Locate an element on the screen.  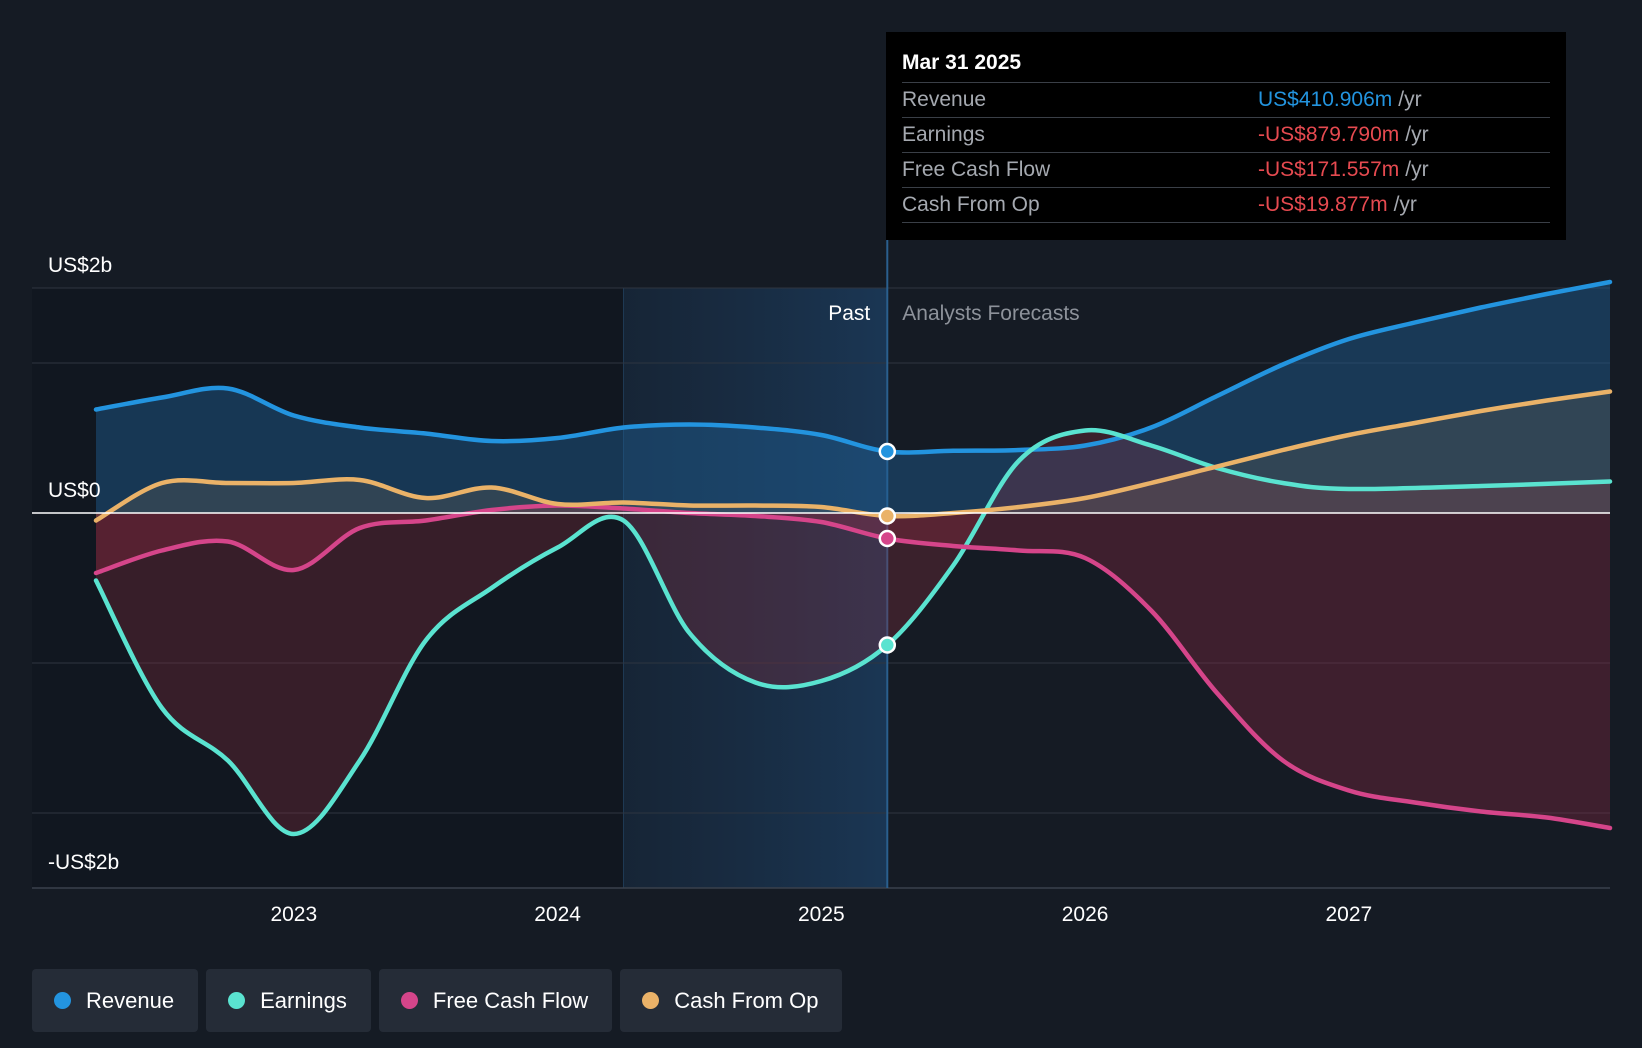
x-tick-label: 2025 is located at coordinates (821, 914).